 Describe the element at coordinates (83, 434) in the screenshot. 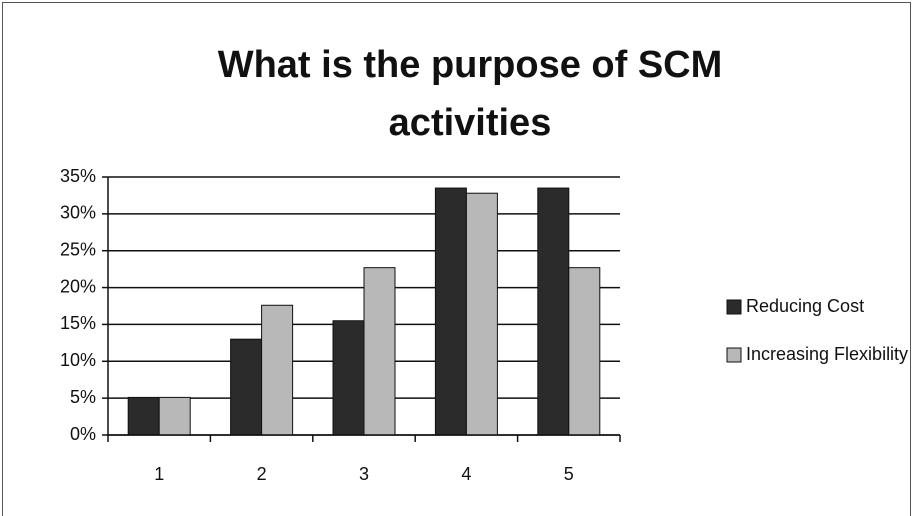

I see `y-tick-label: 0%` at that location.